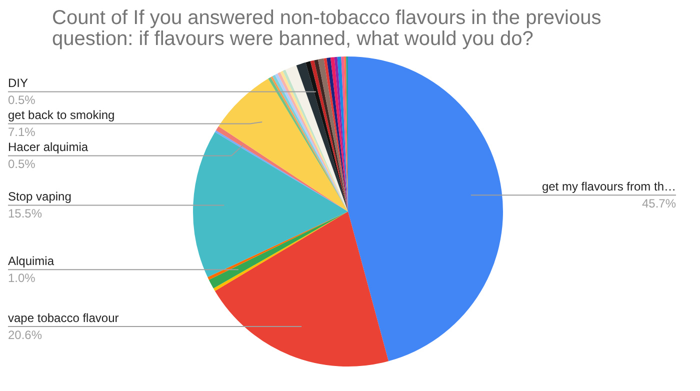 This screenshot has width=700, height=391. I want to click on data-label: 45.7%, so click(659, 203).